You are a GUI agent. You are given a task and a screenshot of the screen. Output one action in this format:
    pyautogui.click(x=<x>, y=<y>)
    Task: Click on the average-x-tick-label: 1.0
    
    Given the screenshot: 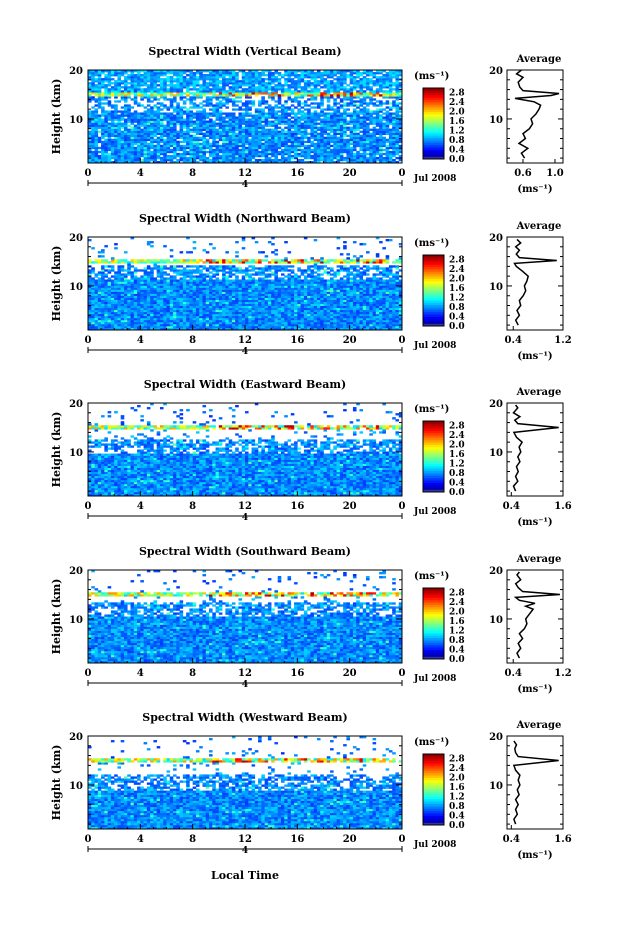 What is the action you would take?
    pyautogui.click(x=554, y=173)
    